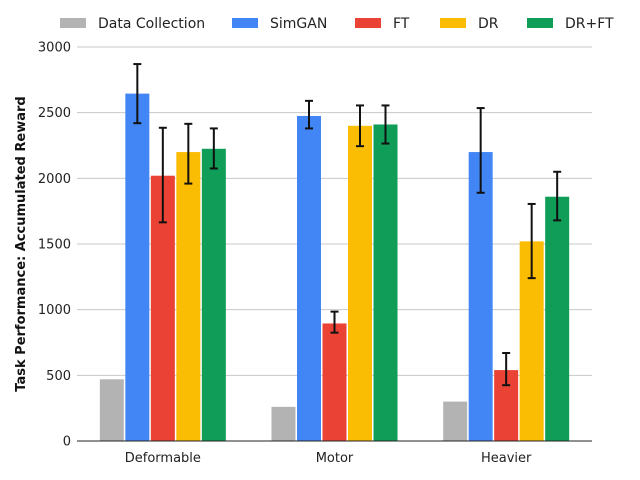 The image size is (640, 480). Describe the element at coordinates (151, 24) in the screenshot. I see `legend-label: Data Collection` at that location.